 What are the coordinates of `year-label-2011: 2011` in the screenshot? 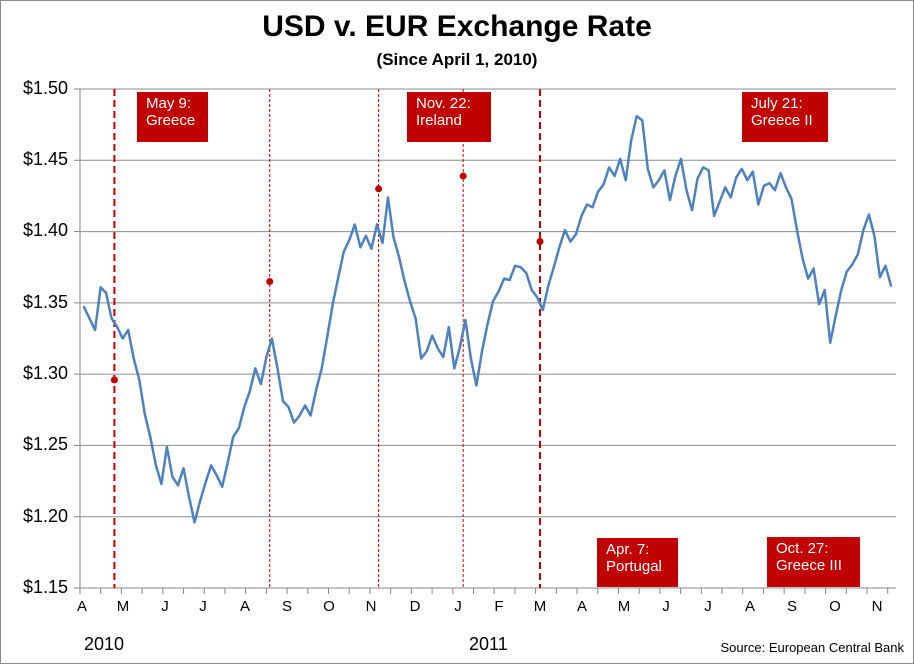 It's located at (488, 644).